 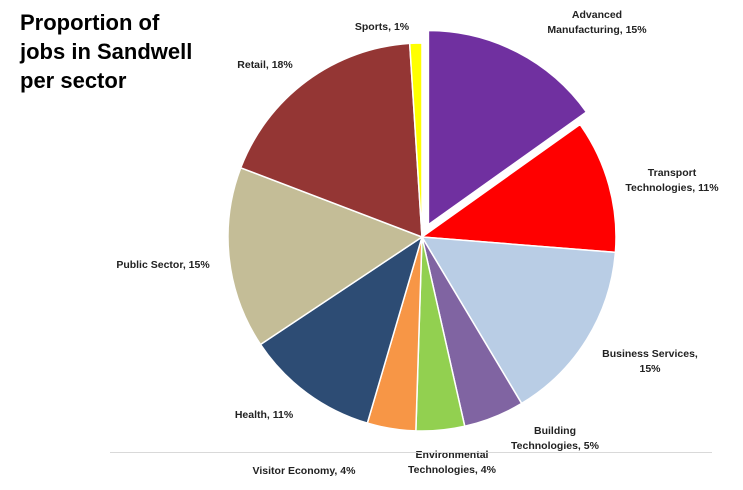 What do you see at coordinates (518, 320) in the screenshot?
I see `pie-slice-business-services` at bounding box center [518, 320].